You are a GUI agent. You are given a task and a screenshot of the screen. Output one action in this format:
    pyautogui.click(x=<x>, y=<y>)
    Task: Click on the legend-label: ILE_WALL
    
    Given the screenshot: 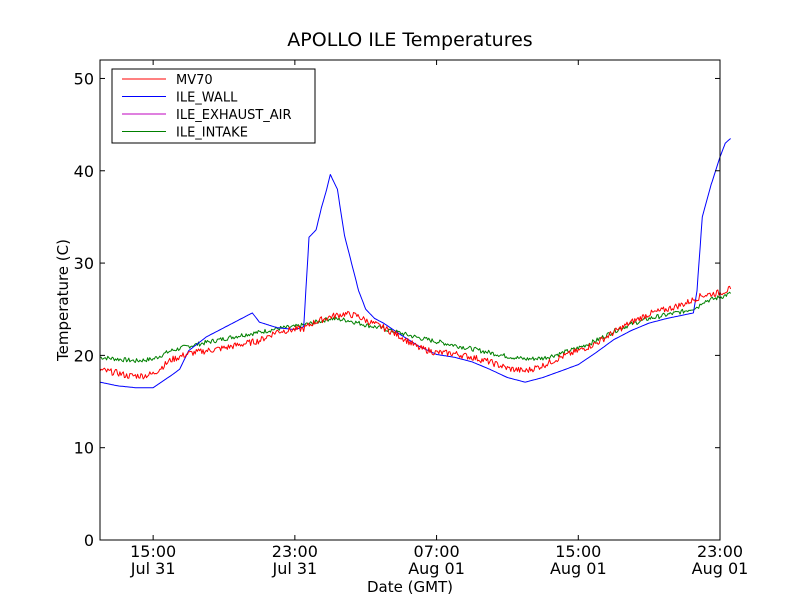 What is the action you would take?
    pyautogui.click(x=207, y=98)
    